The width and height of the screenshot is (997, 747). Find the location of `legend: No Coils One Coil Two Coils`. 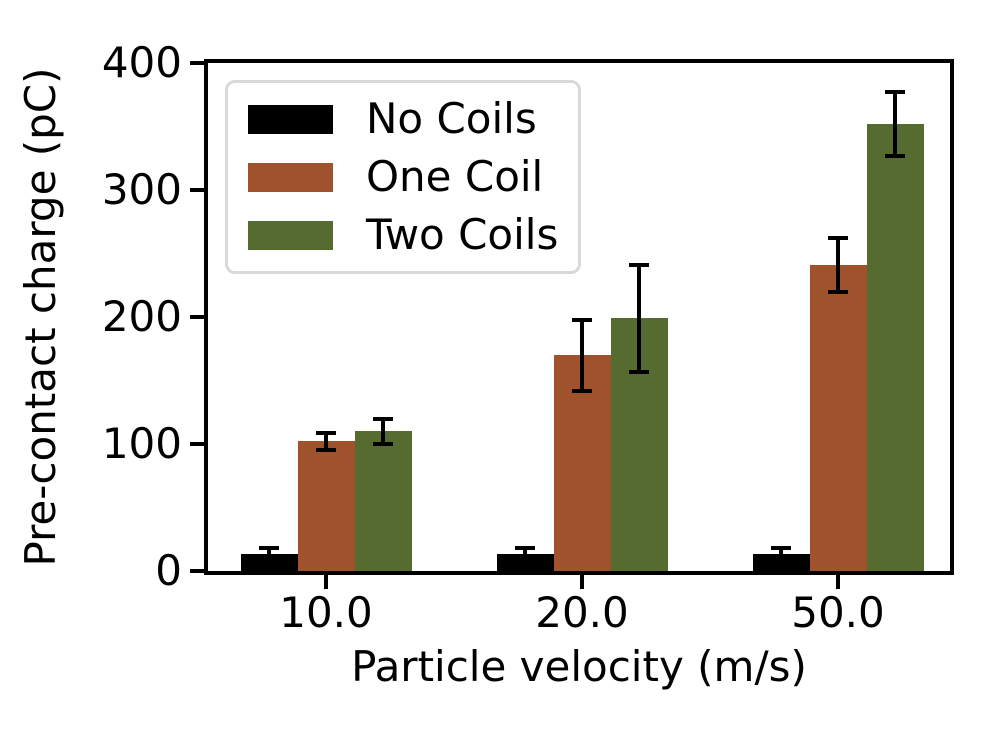

legend: No Coils One Coil Two Coils is located at coordinates (403, 177).